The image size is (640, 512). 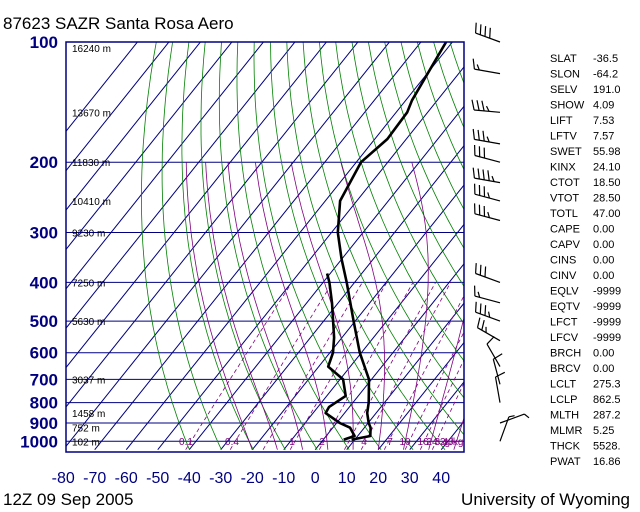 I want to click on index-value-slat: -36.5, so click(x=605, y=59).